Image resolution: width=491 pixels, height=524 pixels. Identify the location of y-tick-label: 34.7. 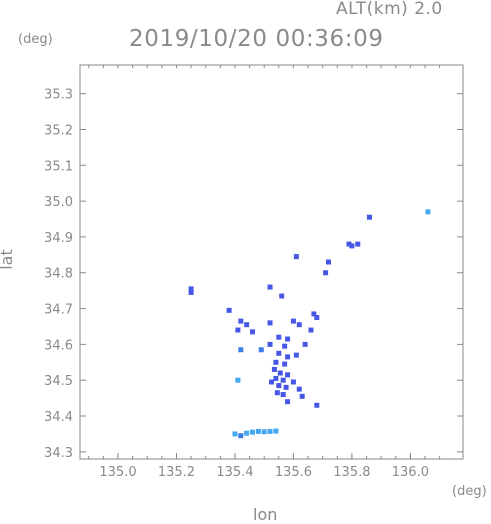
(58, 310).